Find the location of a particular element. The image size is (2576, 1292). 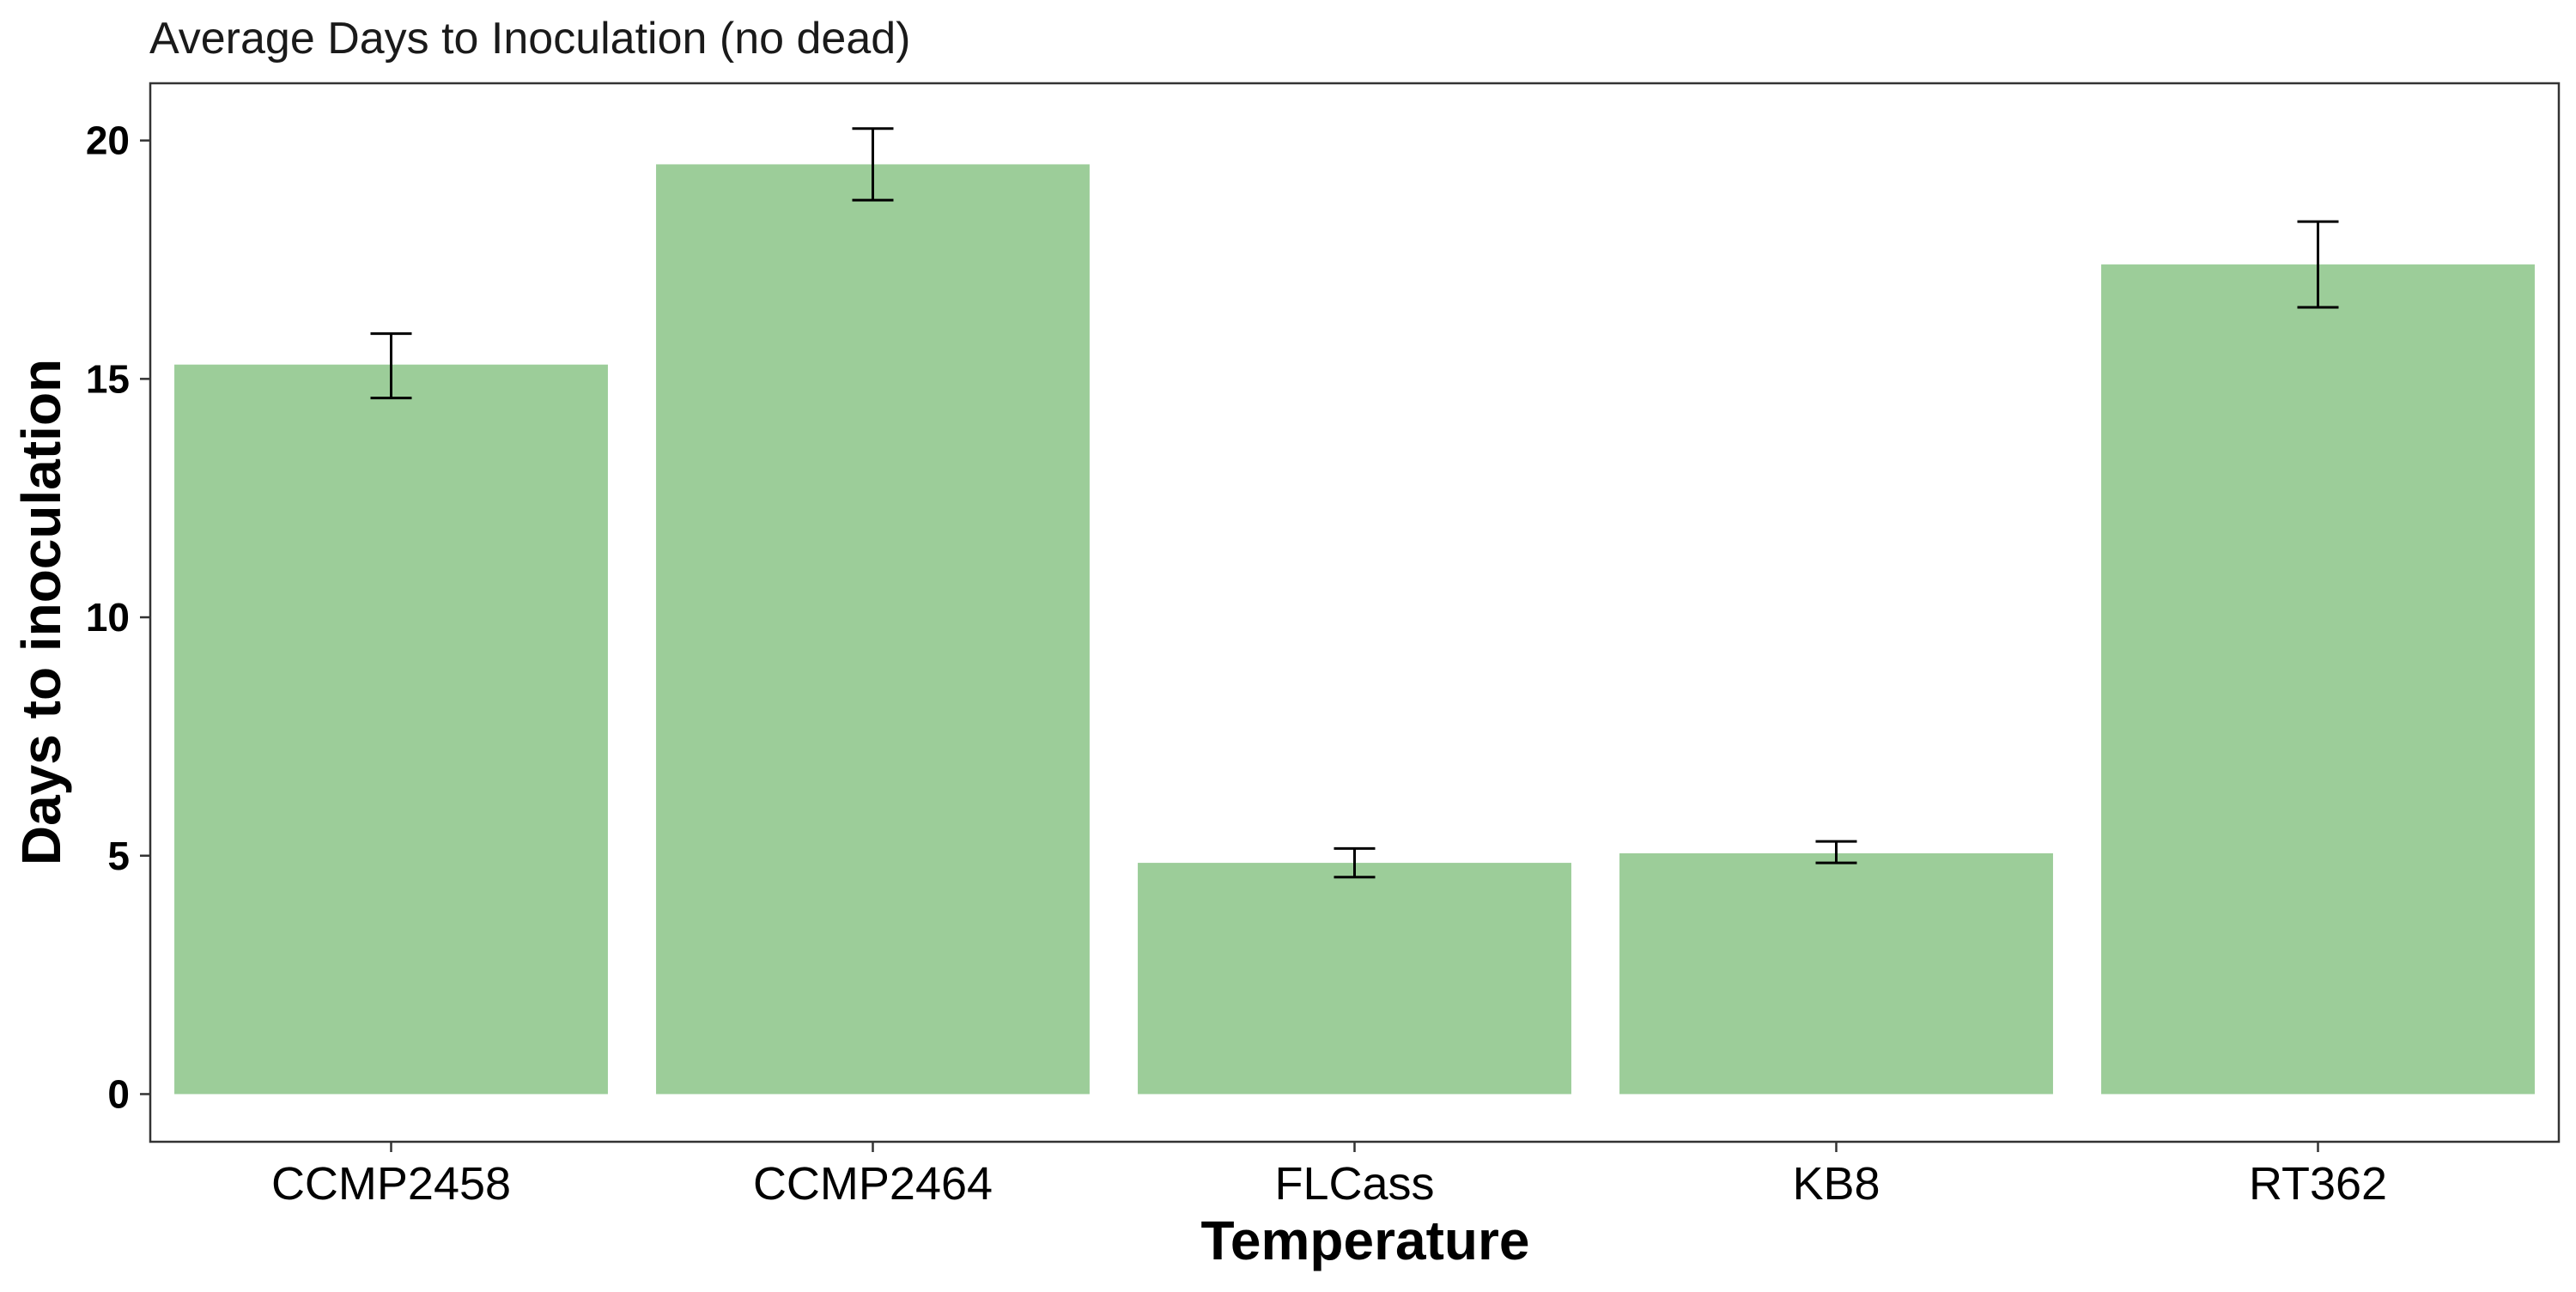

x-tick-label: CCMP2464 is located at coordinates (873, 1184).